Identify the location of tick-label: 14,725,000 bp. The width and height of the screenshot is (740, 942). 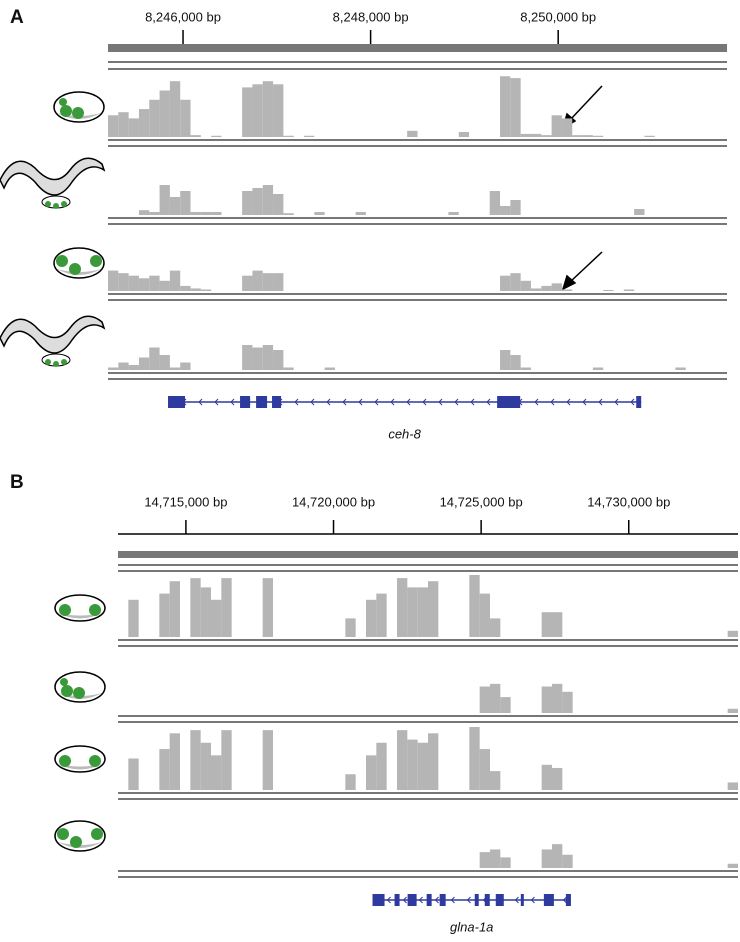
(481, 501).